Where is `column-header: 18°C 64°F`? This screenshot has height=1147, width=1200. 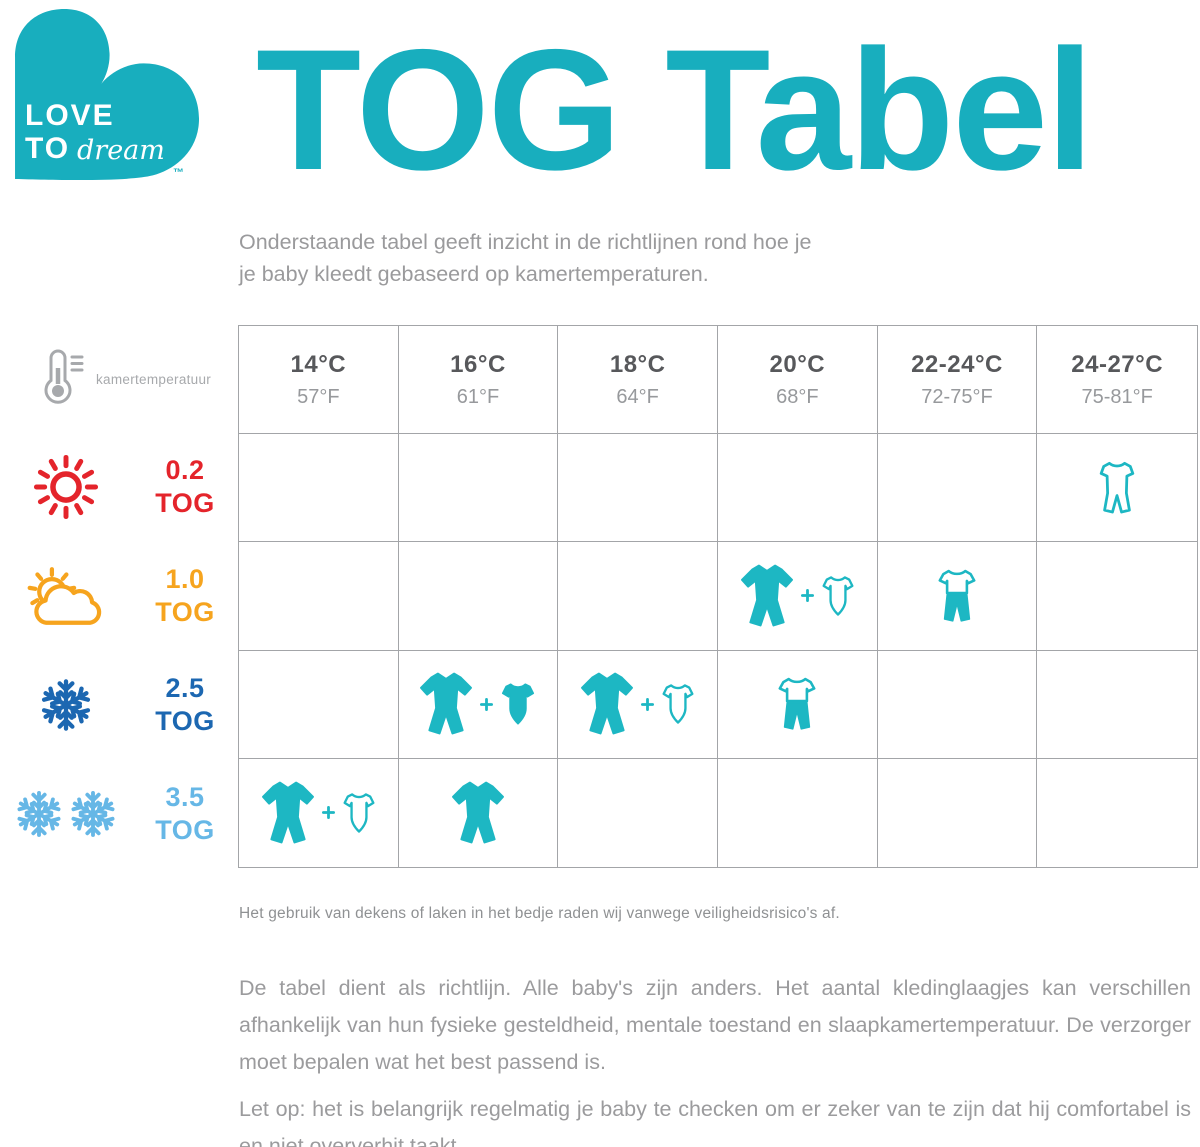
column-header: 18°C 64°F is located at coordinates (638, 380).